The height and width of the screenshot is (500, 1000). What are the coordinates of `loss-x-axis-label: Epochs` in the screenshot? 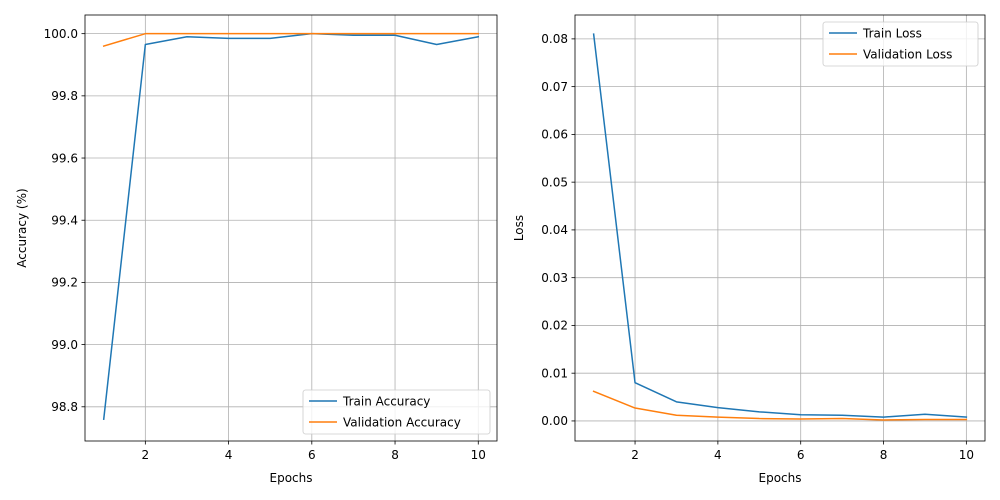 It's located at (780, 478).